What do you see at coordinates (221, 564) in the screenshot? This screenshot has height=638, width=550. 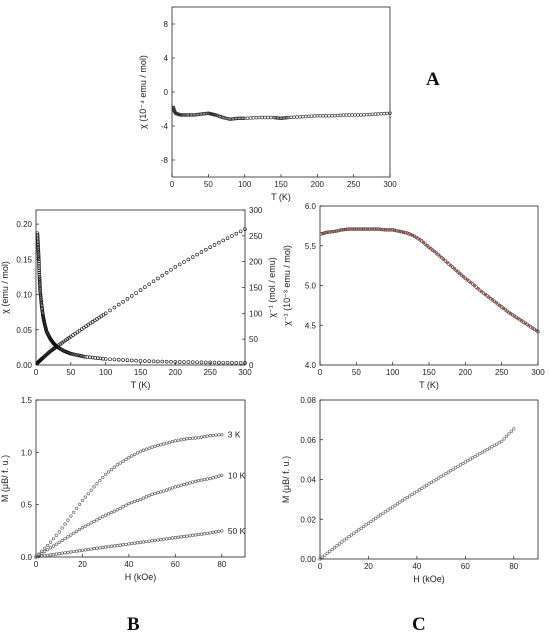 I see `x-tick-label: 80` at bounding box center [221, 564].